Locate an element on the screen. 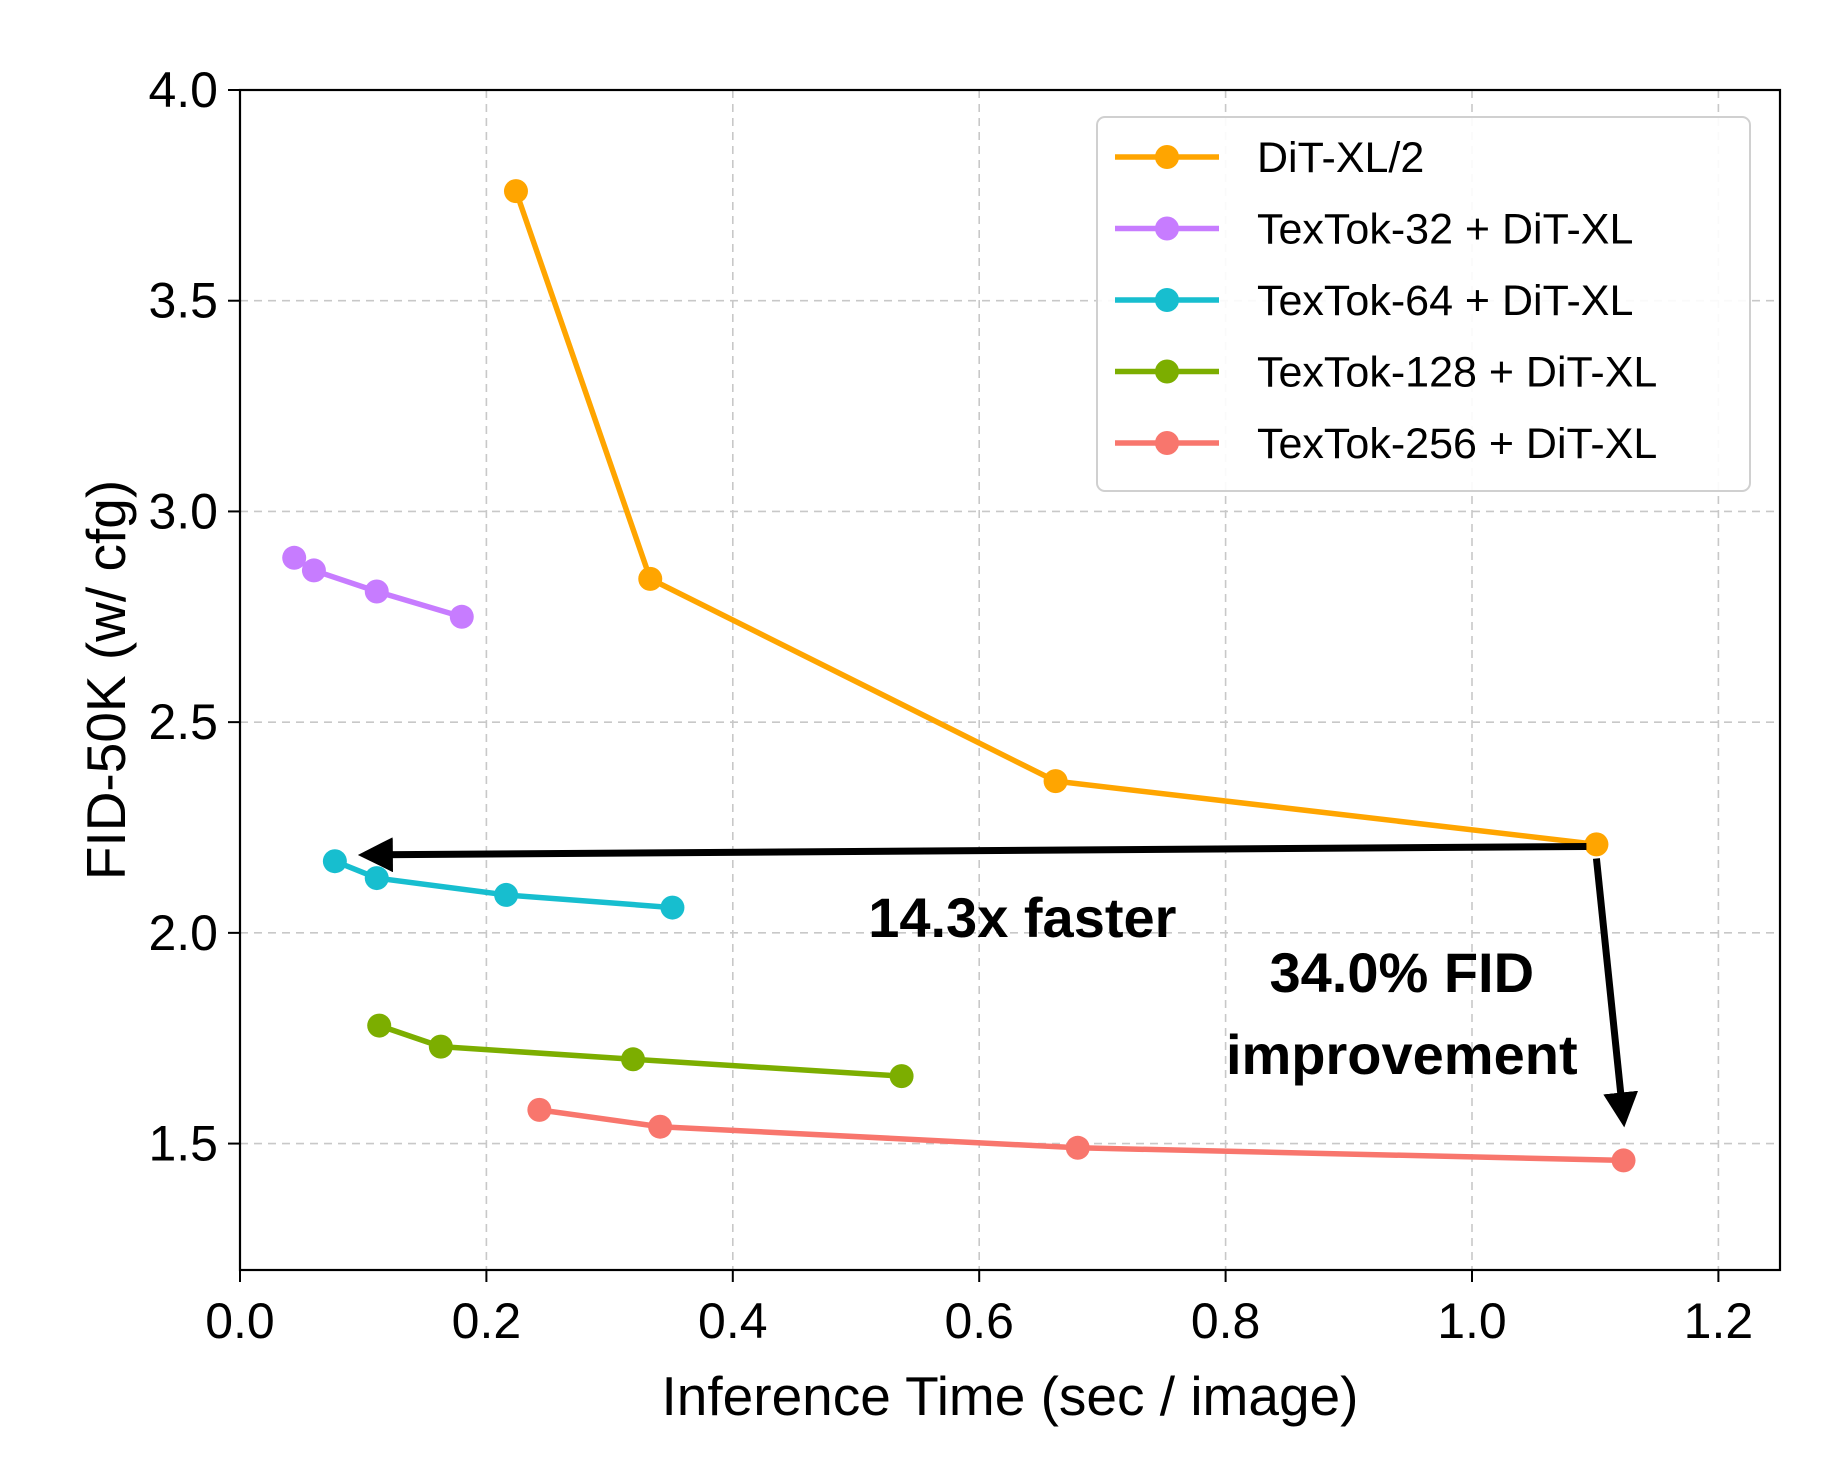 The image size is (1837, 1471). x-tick-label: 0.6 is located at coordinates (979, 1321).